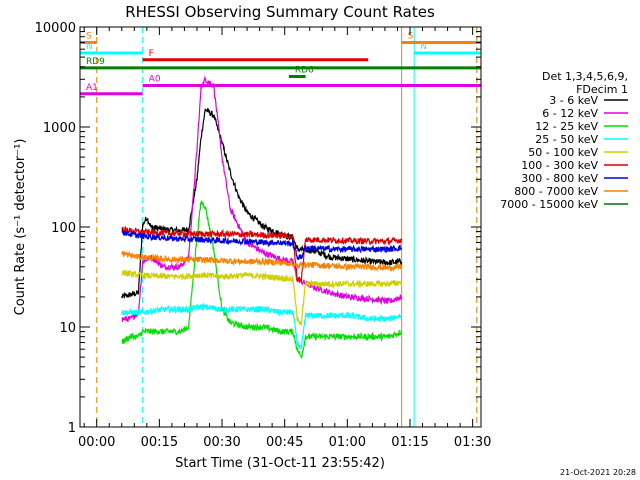  Describe the element at coordinates (151, 54) in the screenshot. I see `flag-label-4: F` at that location.